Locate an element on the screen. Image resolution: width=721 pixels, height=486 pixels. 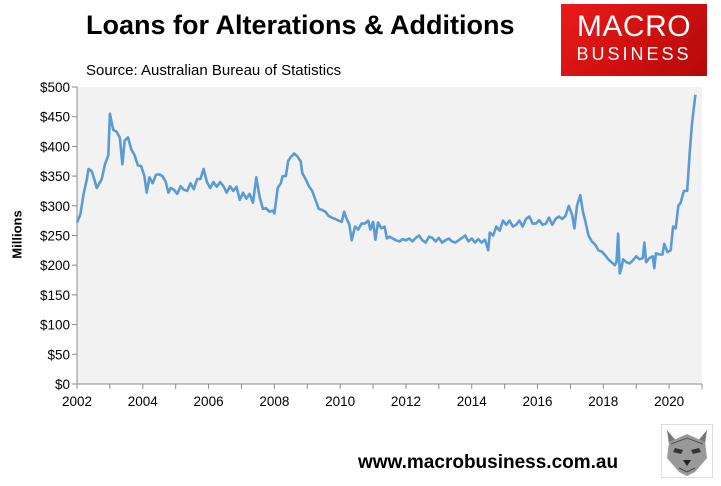
chart-source: Source: Australian Bureau of Statistics is located at coordinates (214, 70).